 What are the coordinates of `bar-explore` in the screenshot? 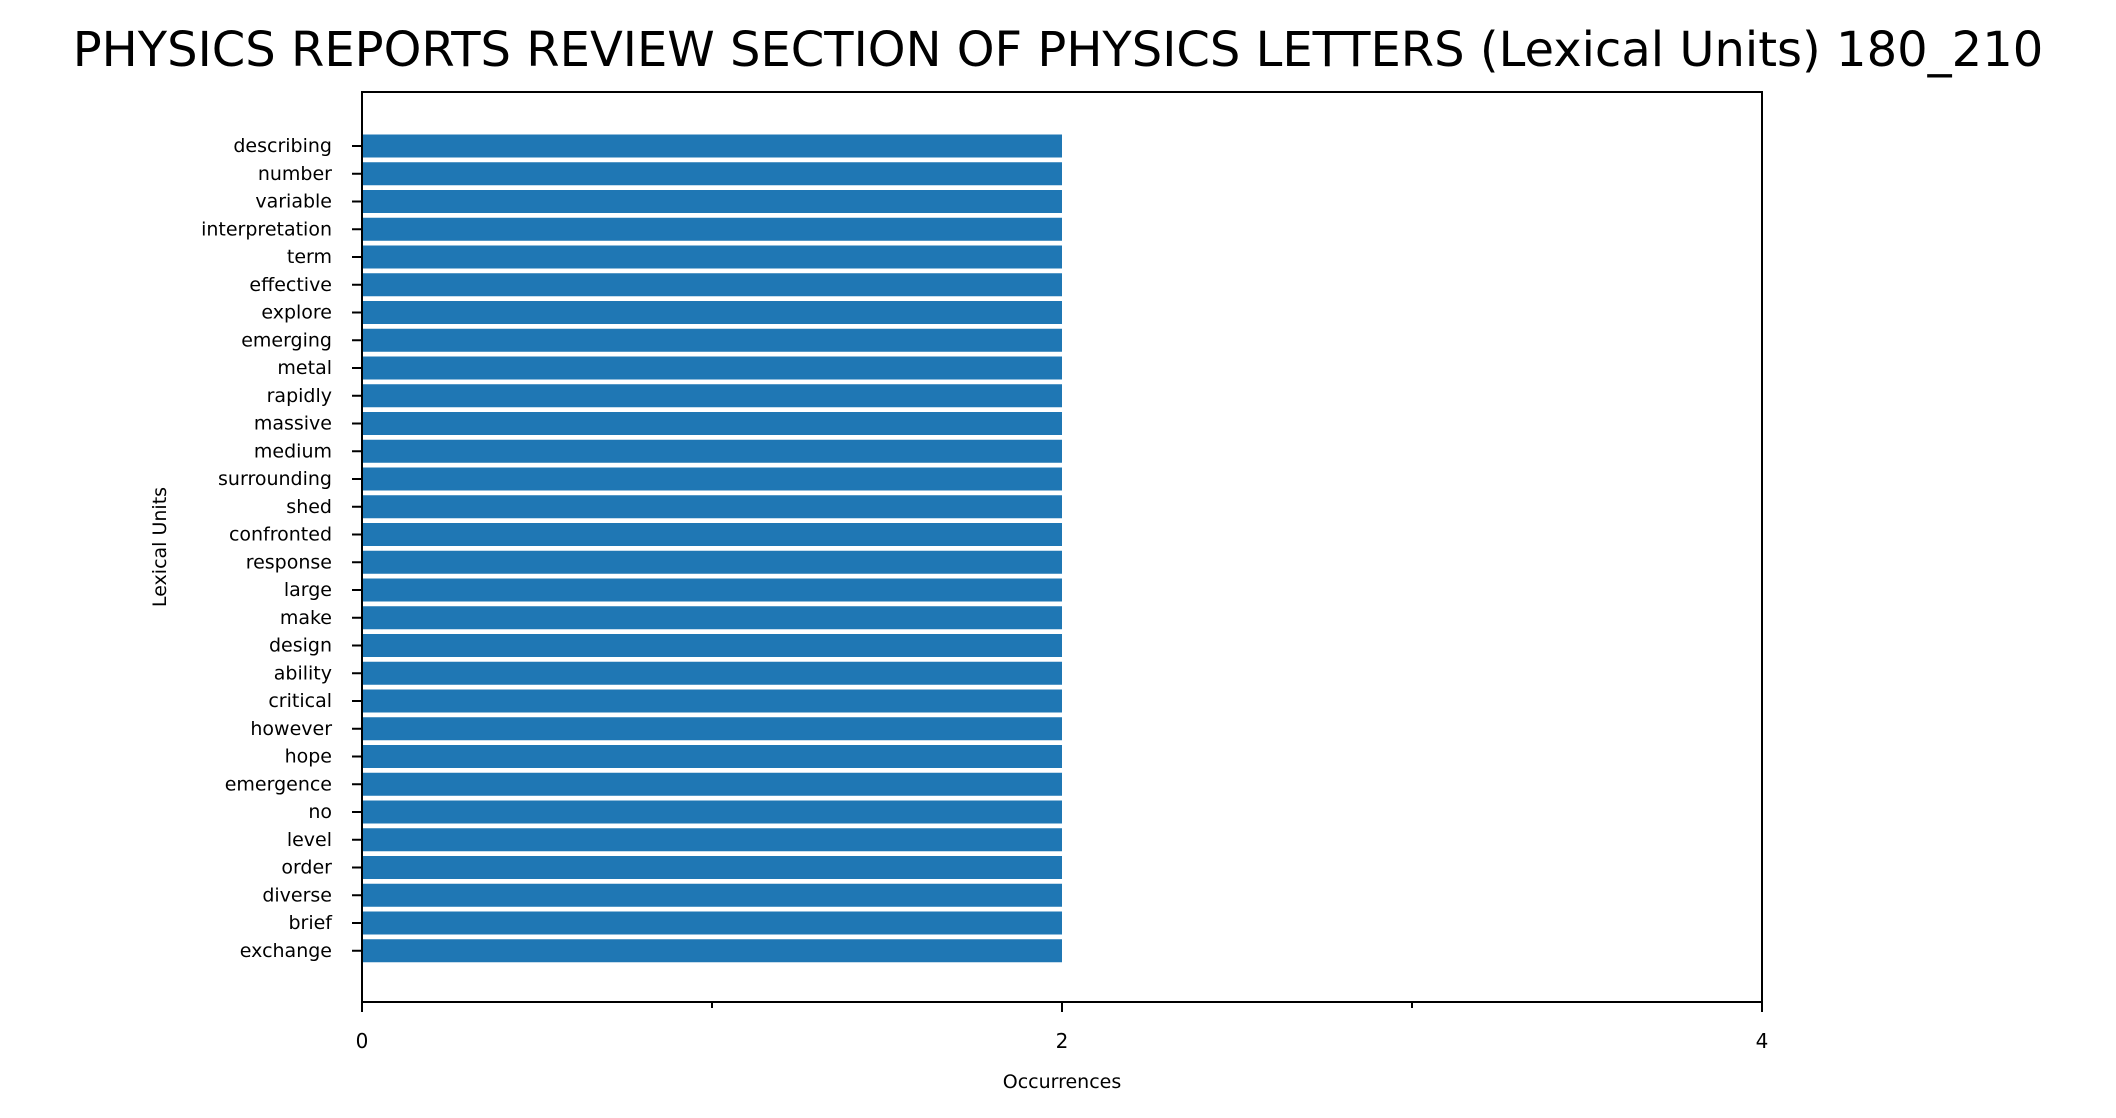 It's located at (712, 312).